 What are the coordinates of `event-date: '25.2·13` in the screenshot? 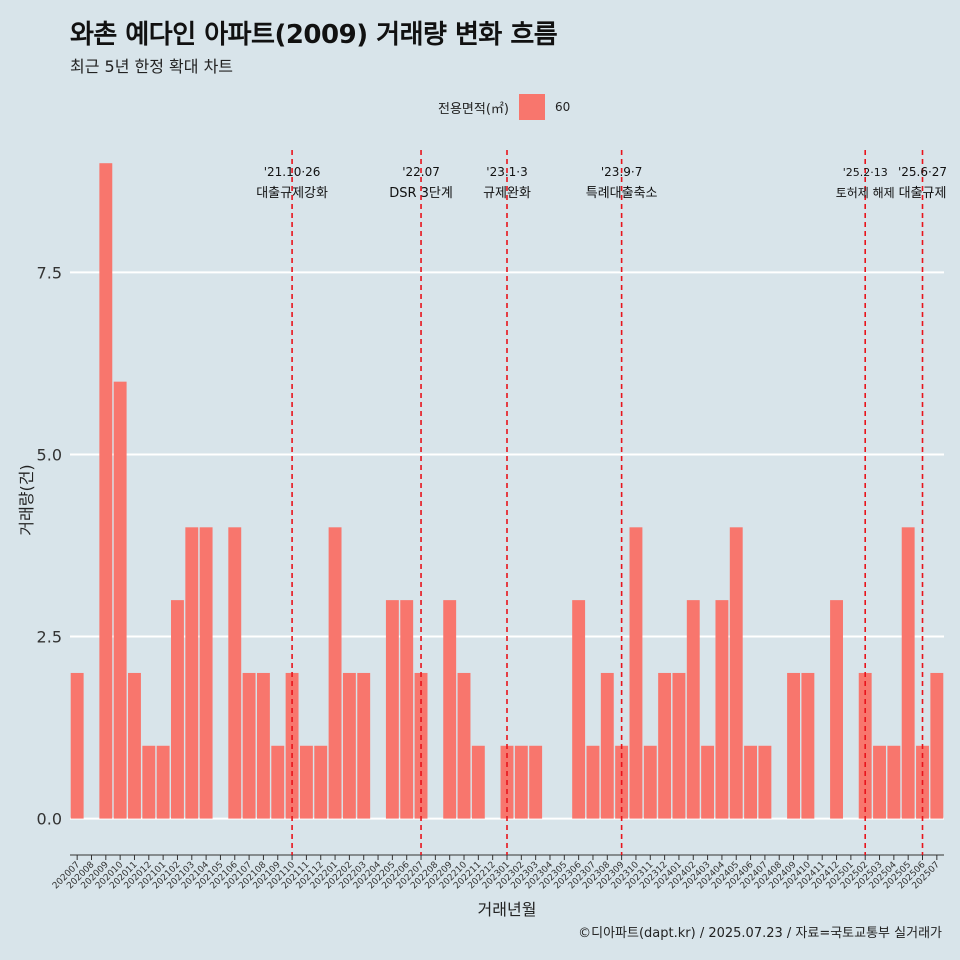 It's located at (865, 172).